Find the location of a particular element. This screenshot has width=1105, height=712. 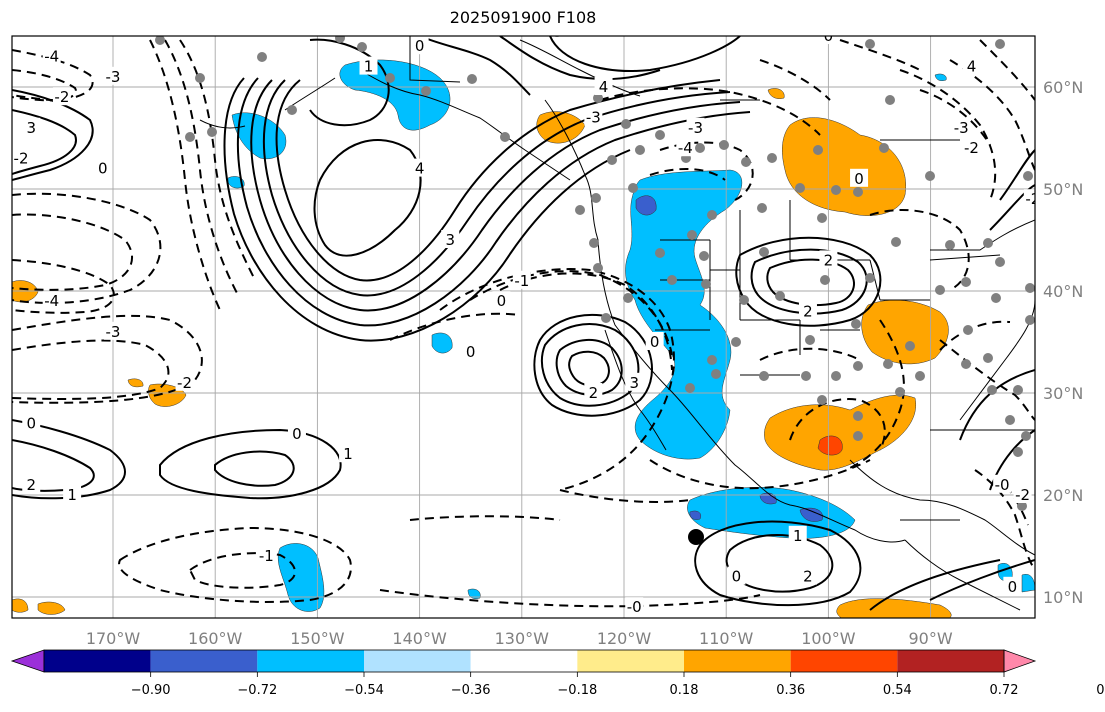

latitude-label: 50°N is located at coordinates (1063, 189).